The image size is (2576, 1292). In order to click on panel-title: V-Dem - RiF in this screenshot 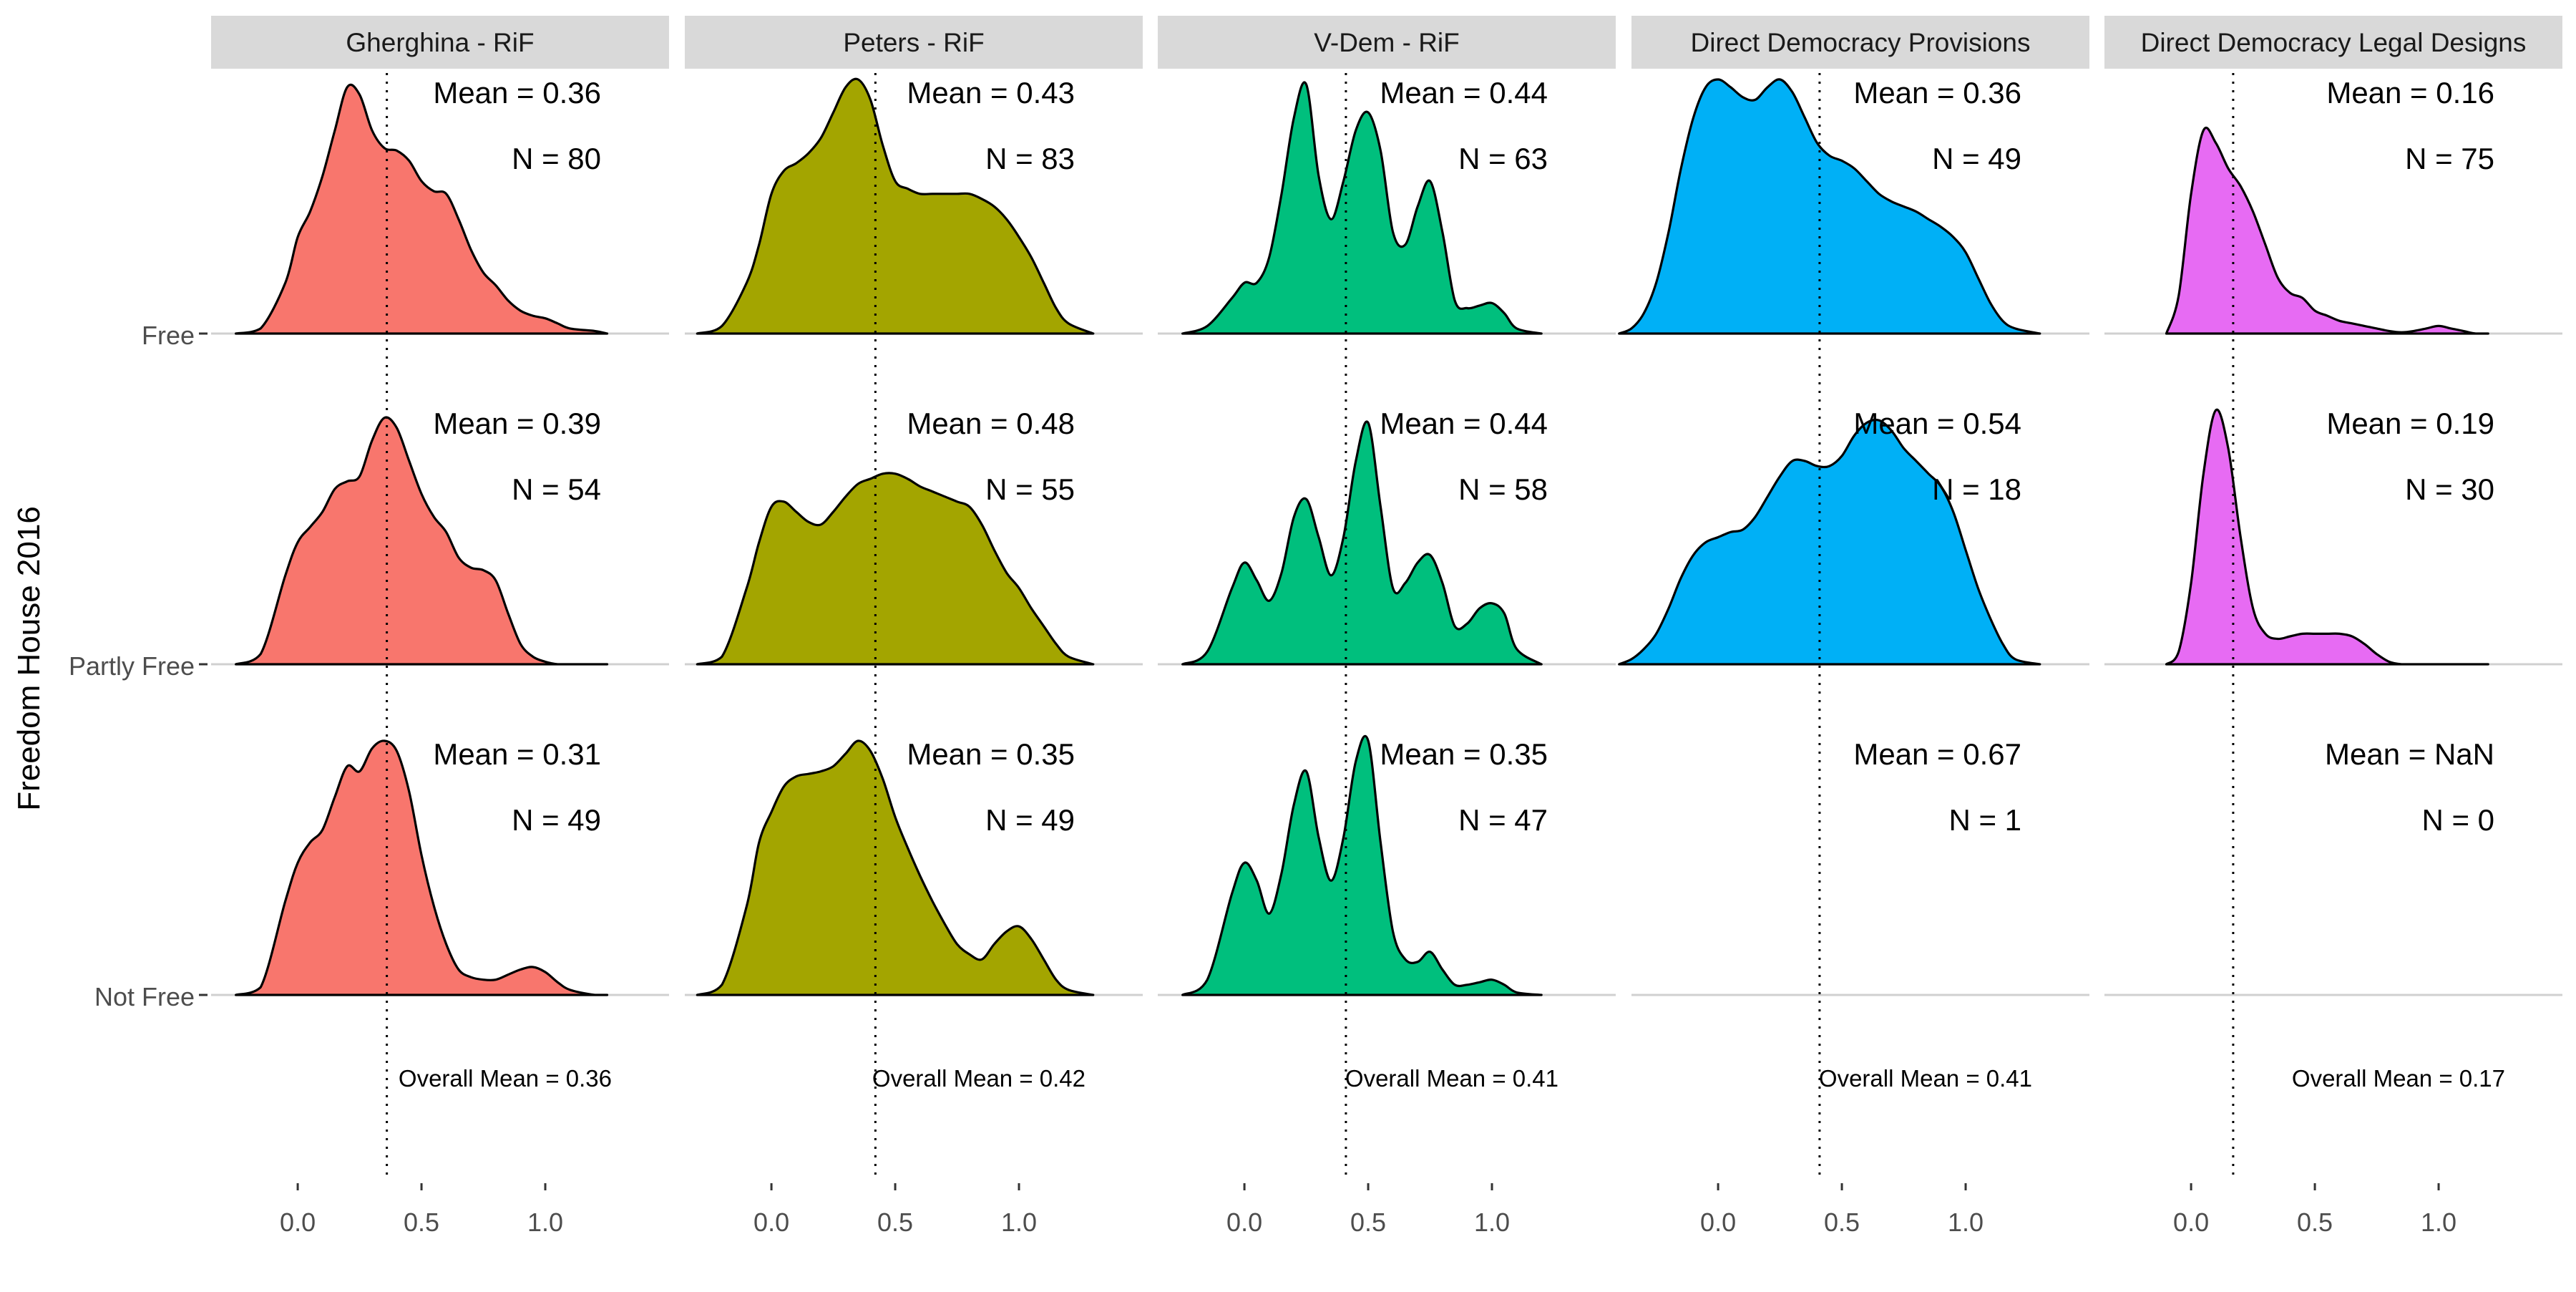, I will do `click(1387, 42)`.